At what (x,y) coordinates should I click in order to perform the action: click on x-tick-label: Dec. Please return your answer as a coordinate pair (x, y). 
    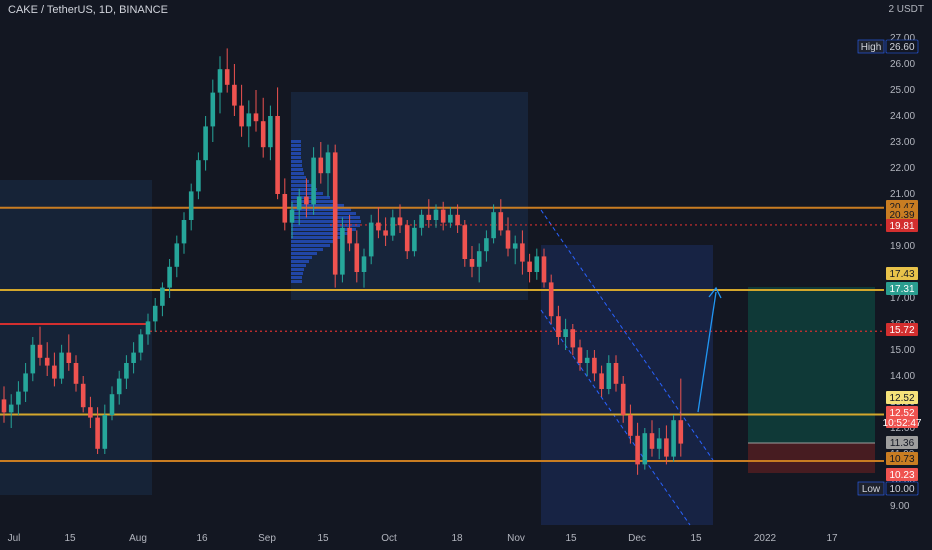
    Looking at the image, I should click on (637, 538).